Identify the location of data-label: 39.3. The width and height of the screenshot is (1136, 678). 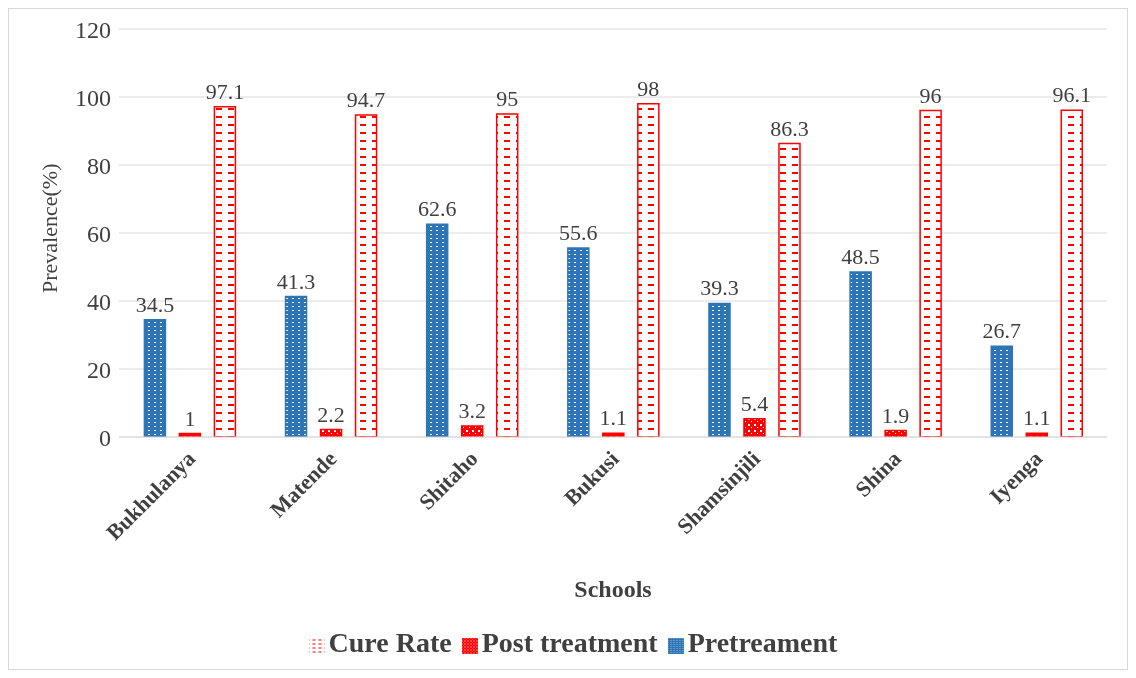
(719, 288).